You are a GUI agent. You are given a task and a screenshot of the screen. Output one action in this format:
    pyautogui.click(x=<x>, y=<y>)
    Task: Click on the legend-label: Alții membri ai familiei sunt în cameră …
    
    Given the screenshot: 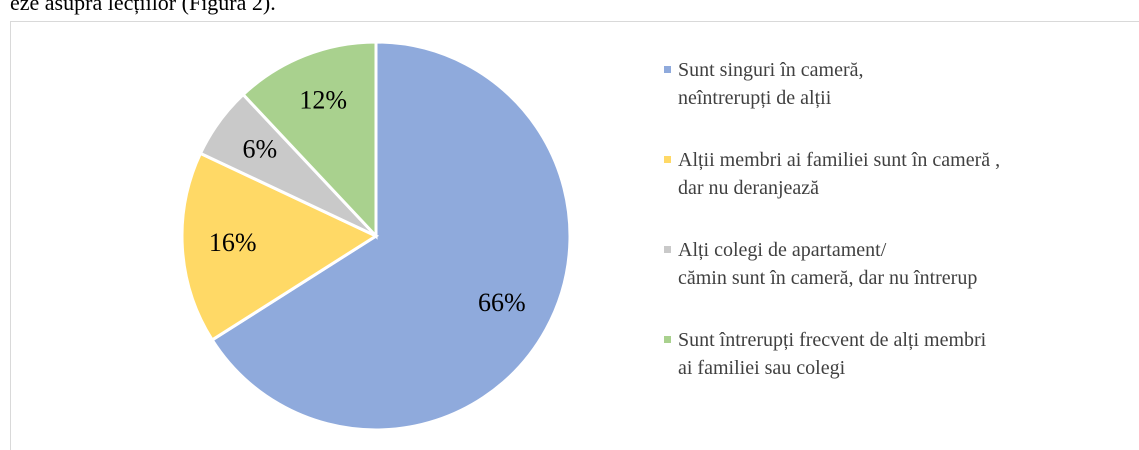 What is the action you would take?
    pyautogui.click(x=839, y=174)
    